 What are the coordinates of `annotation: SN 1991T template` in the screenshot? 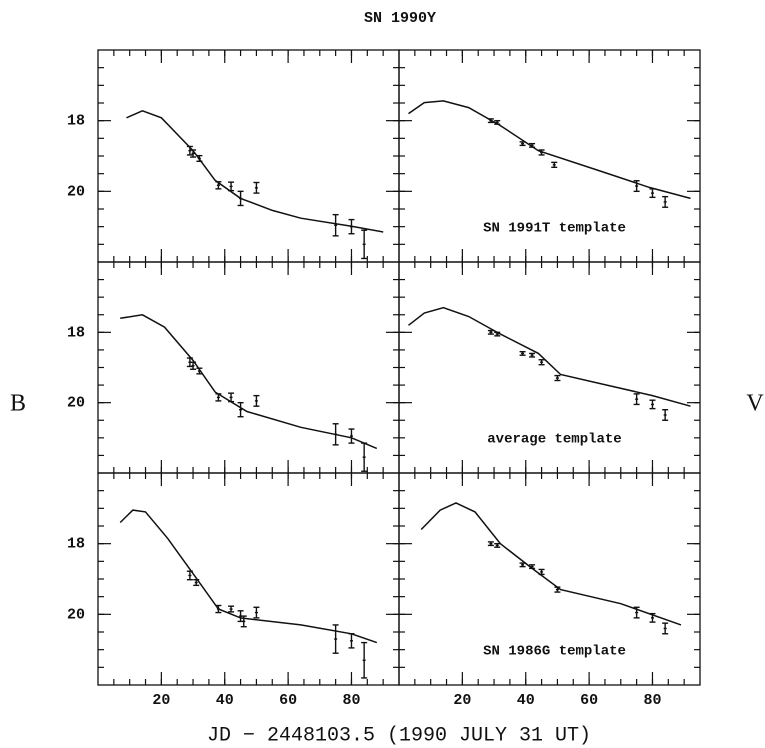 It's located at (554, 229).